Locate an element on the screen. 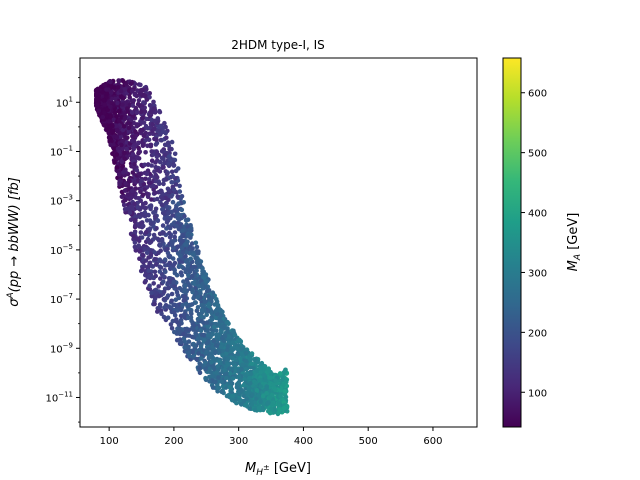  x-axis: 100 200 300 400 500 600 is located at coordinates (271, 437).